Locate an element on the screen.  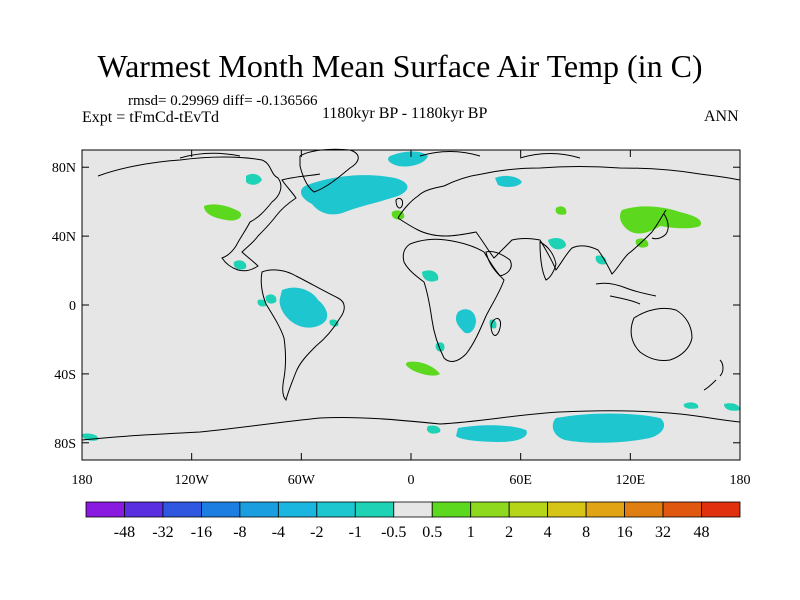
british-isles-coast is located at coordinates (399, 203).